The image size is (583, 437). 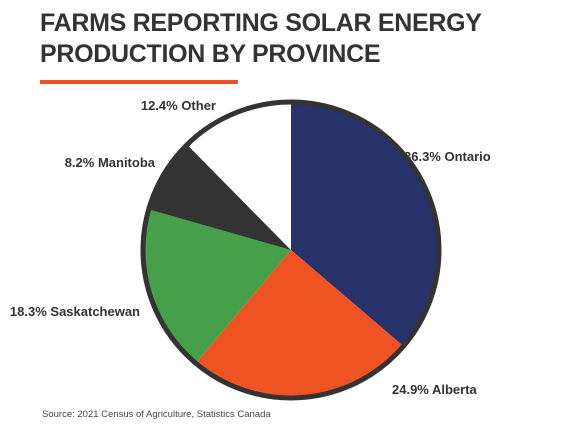 I want to click on chart-title-line-1: FARMS REPORTING SOLAR ENERGY, so click(x=261, y=23).